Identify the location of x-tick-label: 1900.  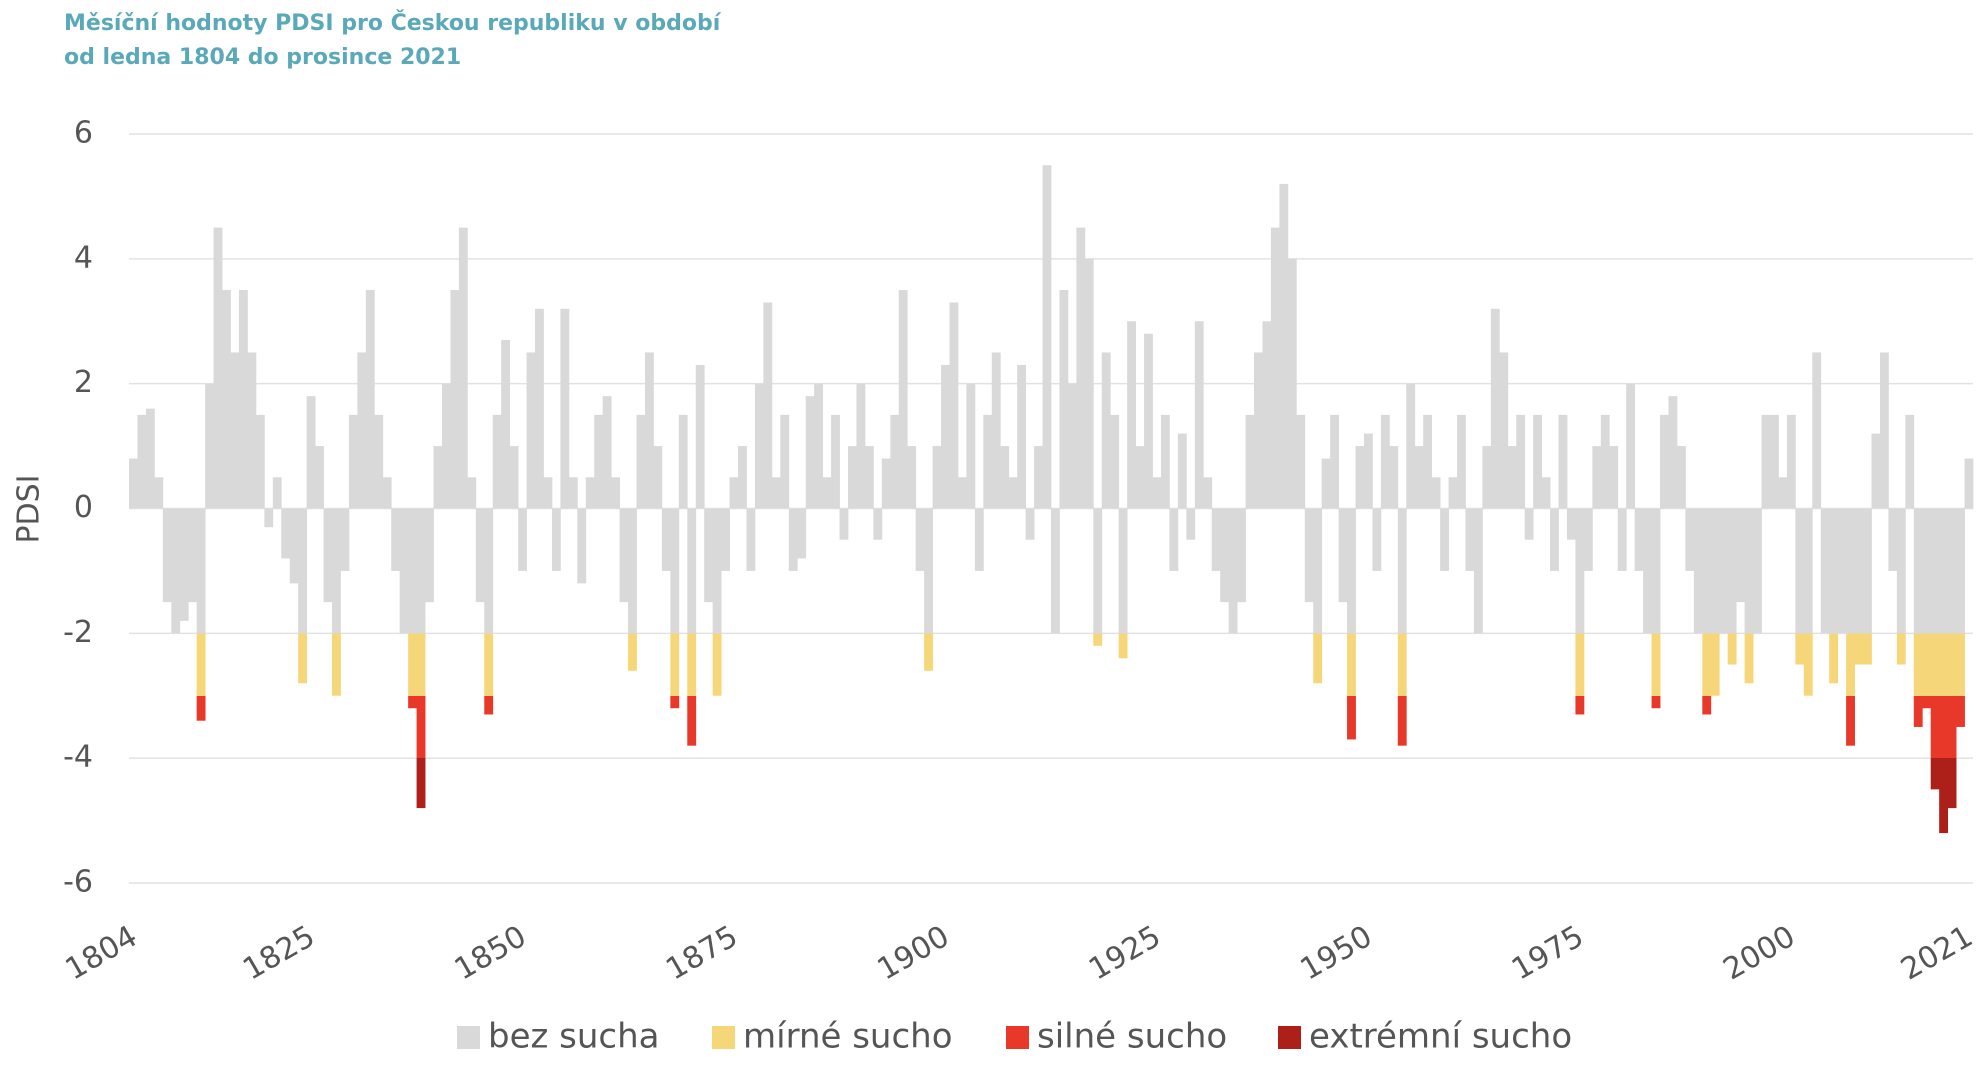
(914, 953).